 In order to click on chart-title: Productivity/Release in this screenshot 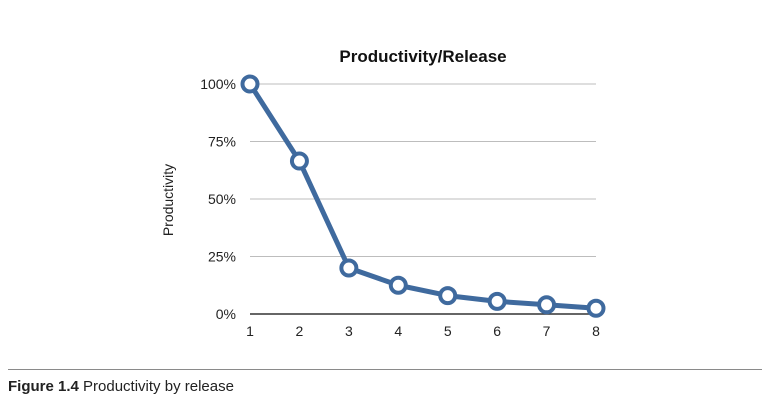, I will do `click(422, 56)`.